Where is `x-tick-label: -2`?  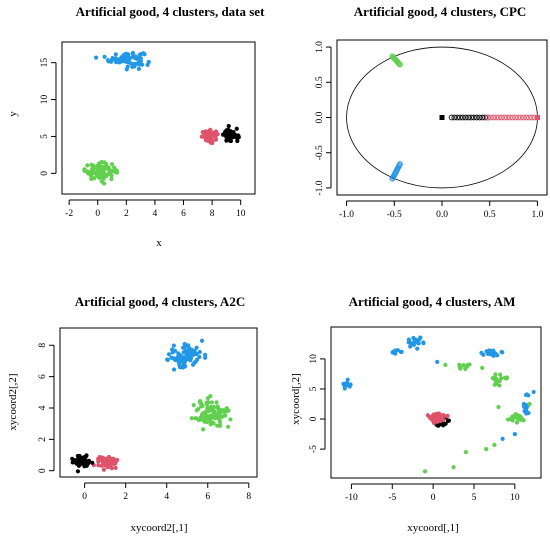 x-tick-label: -2 is located at coordinates (69, 214).